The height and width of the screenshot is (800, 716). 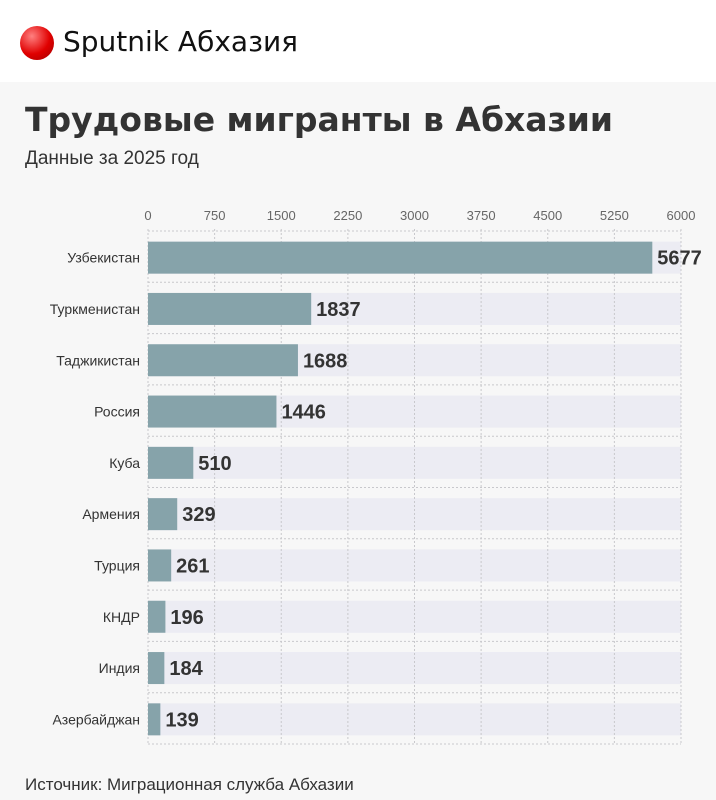 I want to click on category-label: Куба, so click(x=124, y=463).